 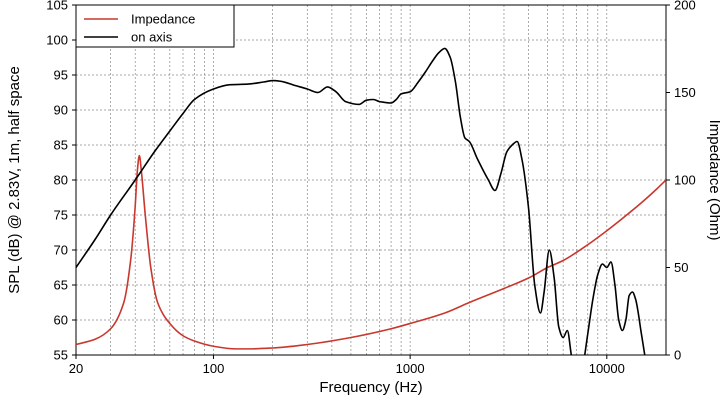 What do you see at coordinates (152, 37) in the screenshot?
I see `legend-label-on-axis: on axis` at bounding box center [152, 37].